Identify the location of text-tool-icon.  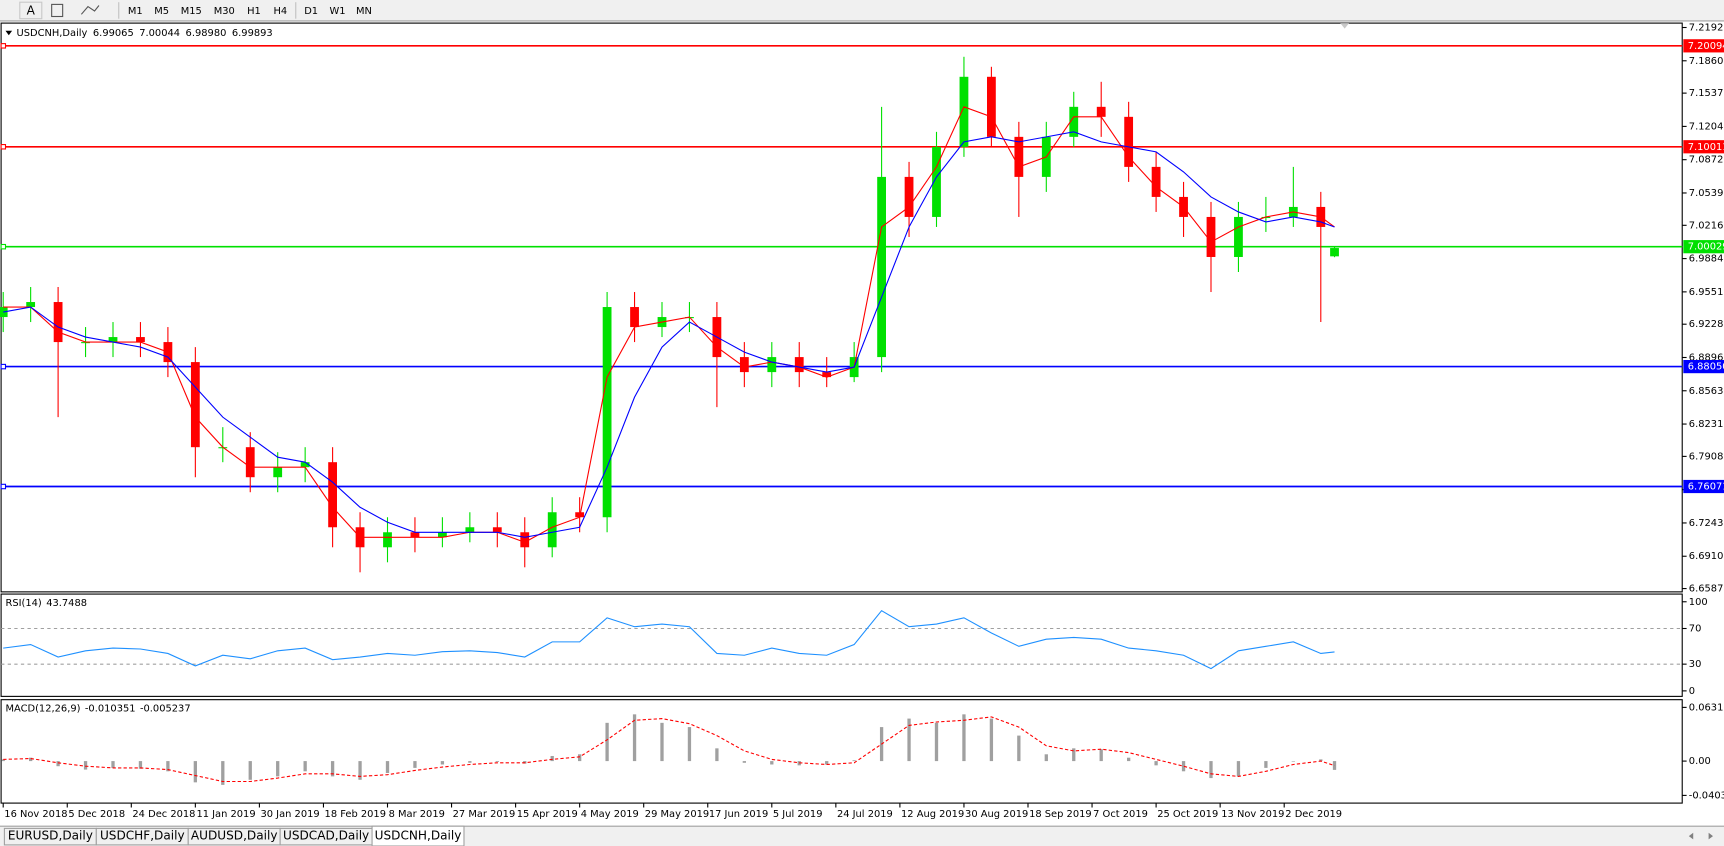
(57, 10).